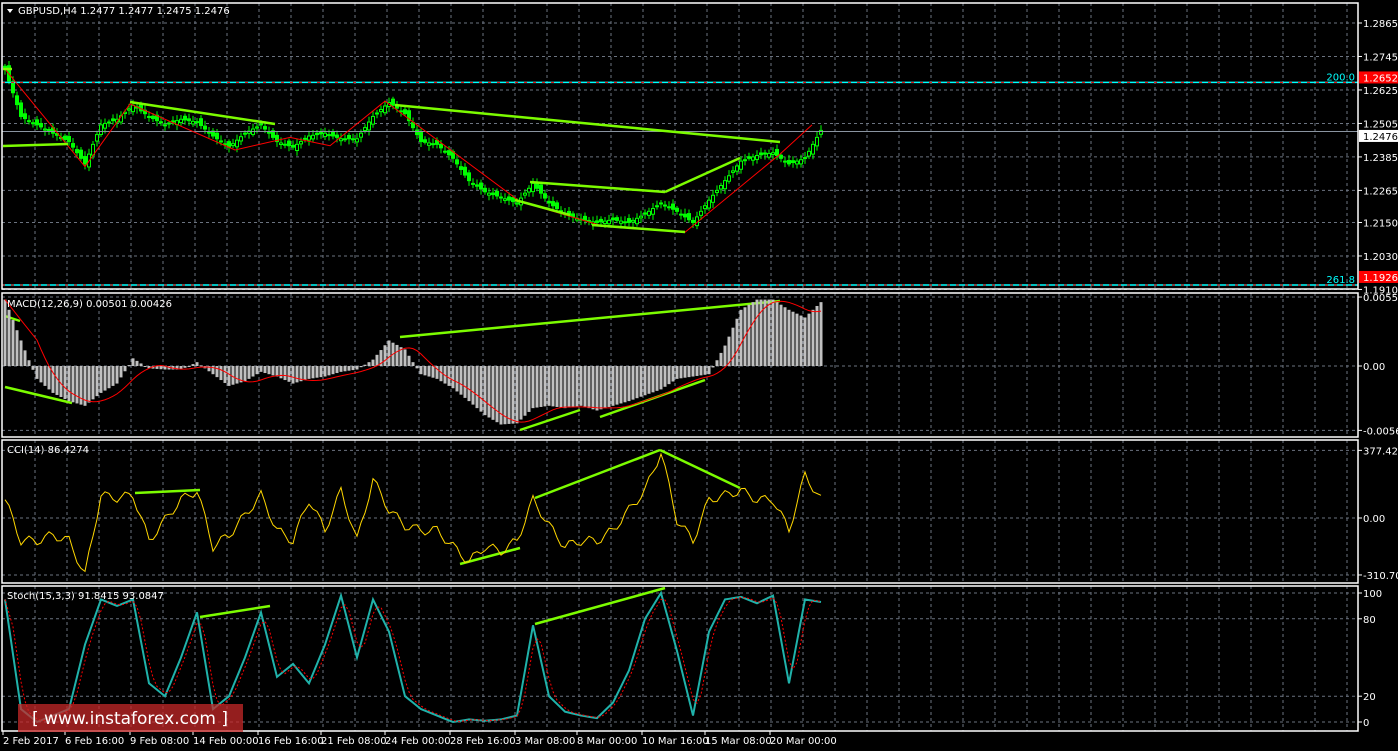 This screenshot has width=1398, height=751. Describe the element at coordinates (291, 741) in the screenshot. I see `time-axis-label: 16 Feb 16:00` at that location.